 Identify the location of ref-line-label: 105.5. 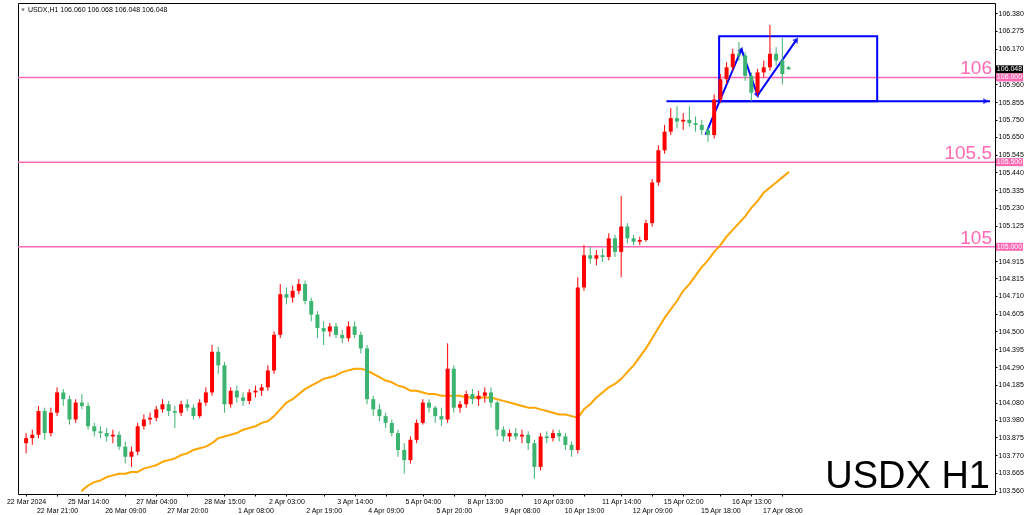
(968, 153).